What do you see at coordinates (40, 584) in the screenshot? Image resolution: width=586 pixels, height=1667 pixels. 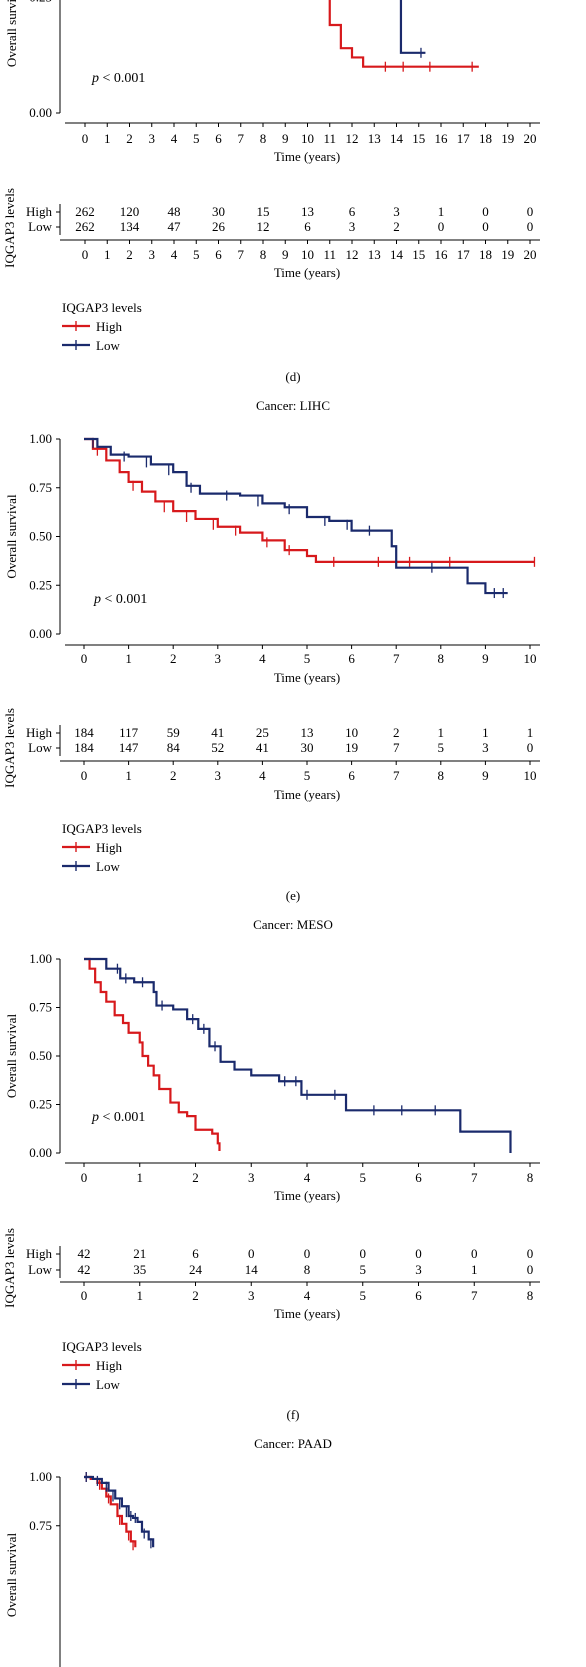 I see `y-tick-label: 0.25` at bounding box center [40, 584].